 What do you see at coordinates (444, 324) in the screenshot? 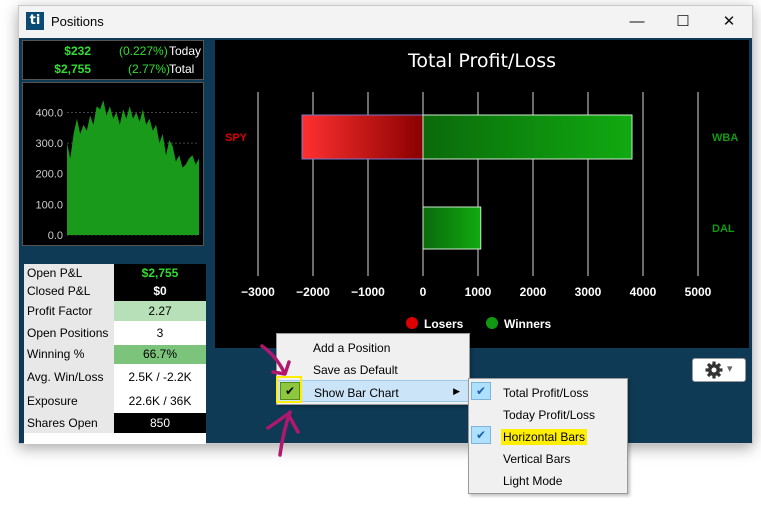
I see `legend-label: Losers` at bounding box center [444, 324].